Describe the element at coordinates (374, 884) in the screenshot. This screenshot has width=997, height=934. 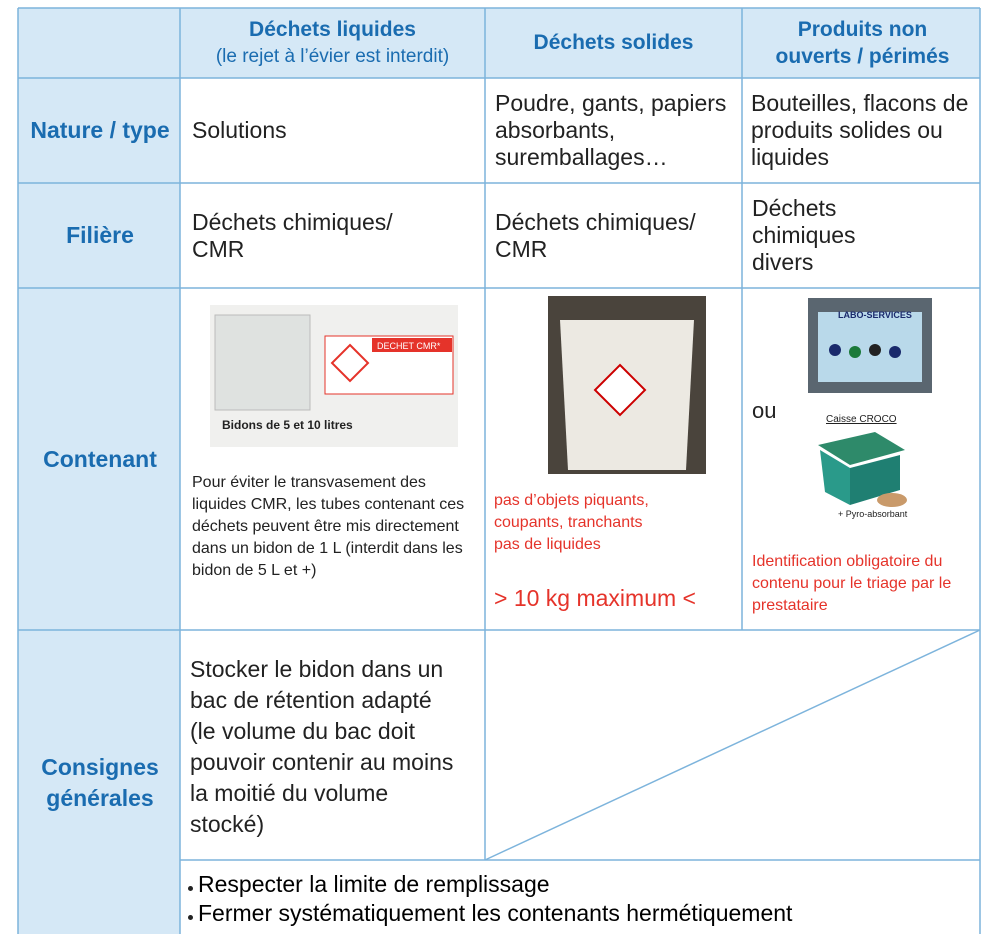
I see `bullet-text: Respecter la limite de remplissage` at that location.